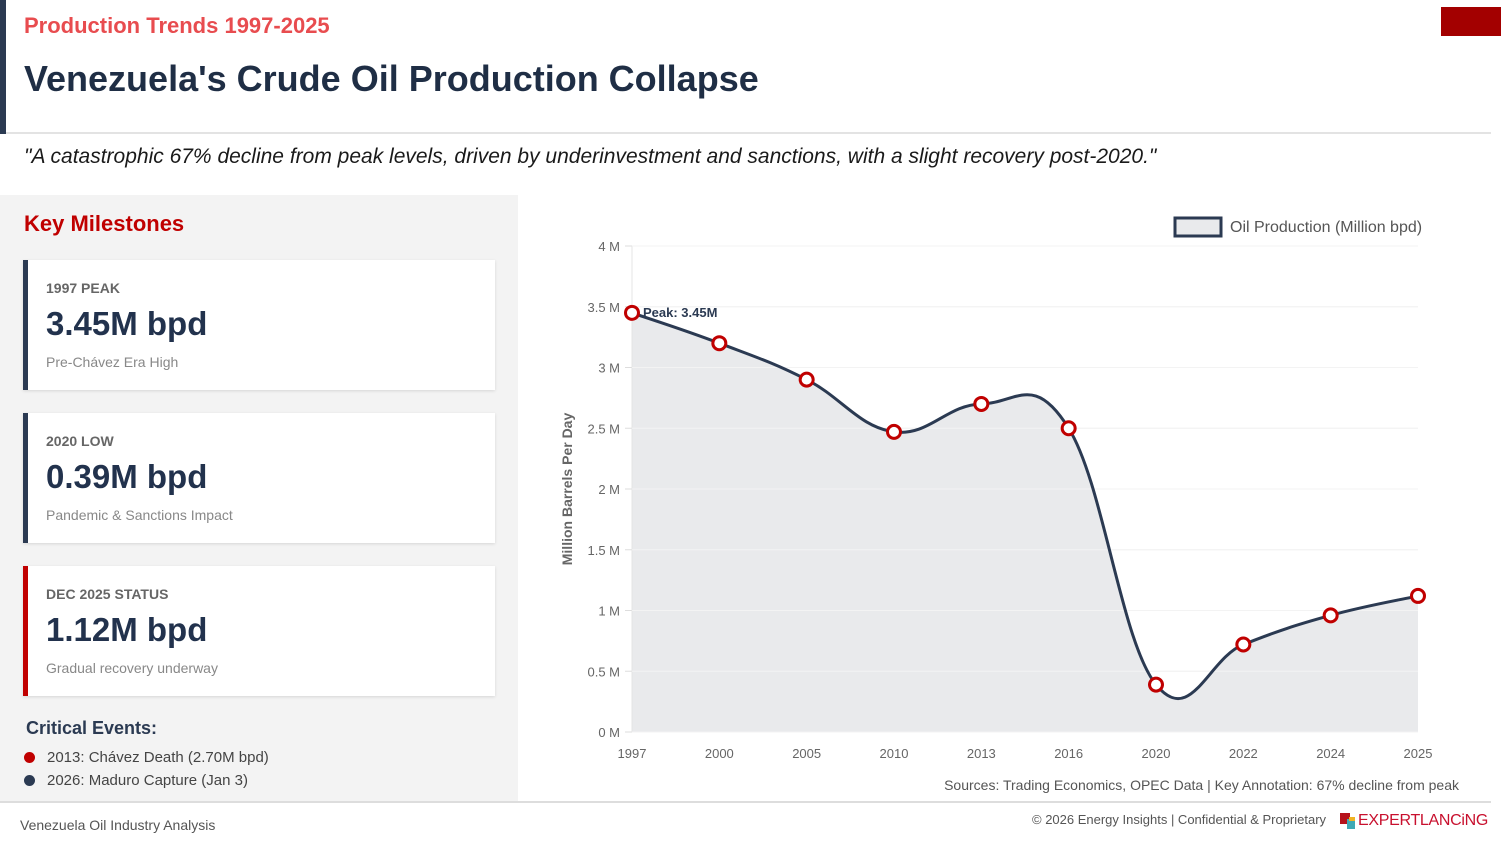 The image size is (1501, 841). I want to click on y-tick-label: 0.5 M, so click(603, 671).